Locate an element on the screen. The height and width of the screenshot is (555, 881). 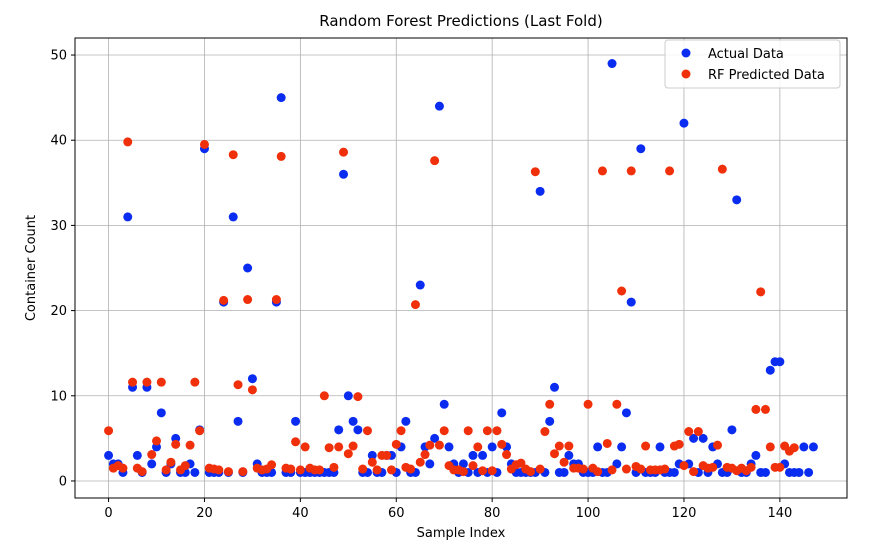
x-axis-label: Sample Index is located at coordinates (461, 533).